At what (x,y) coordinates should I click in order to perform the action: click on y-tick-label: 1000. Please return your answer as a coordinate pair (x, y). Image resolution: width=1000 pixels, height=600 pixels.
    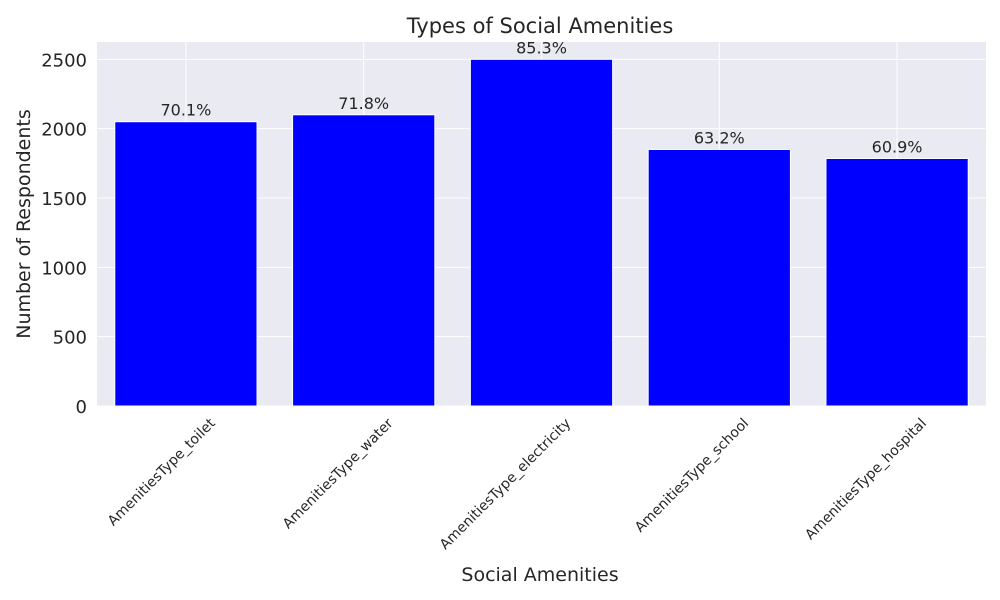
    Looking at the image, I should click on (64, 268).